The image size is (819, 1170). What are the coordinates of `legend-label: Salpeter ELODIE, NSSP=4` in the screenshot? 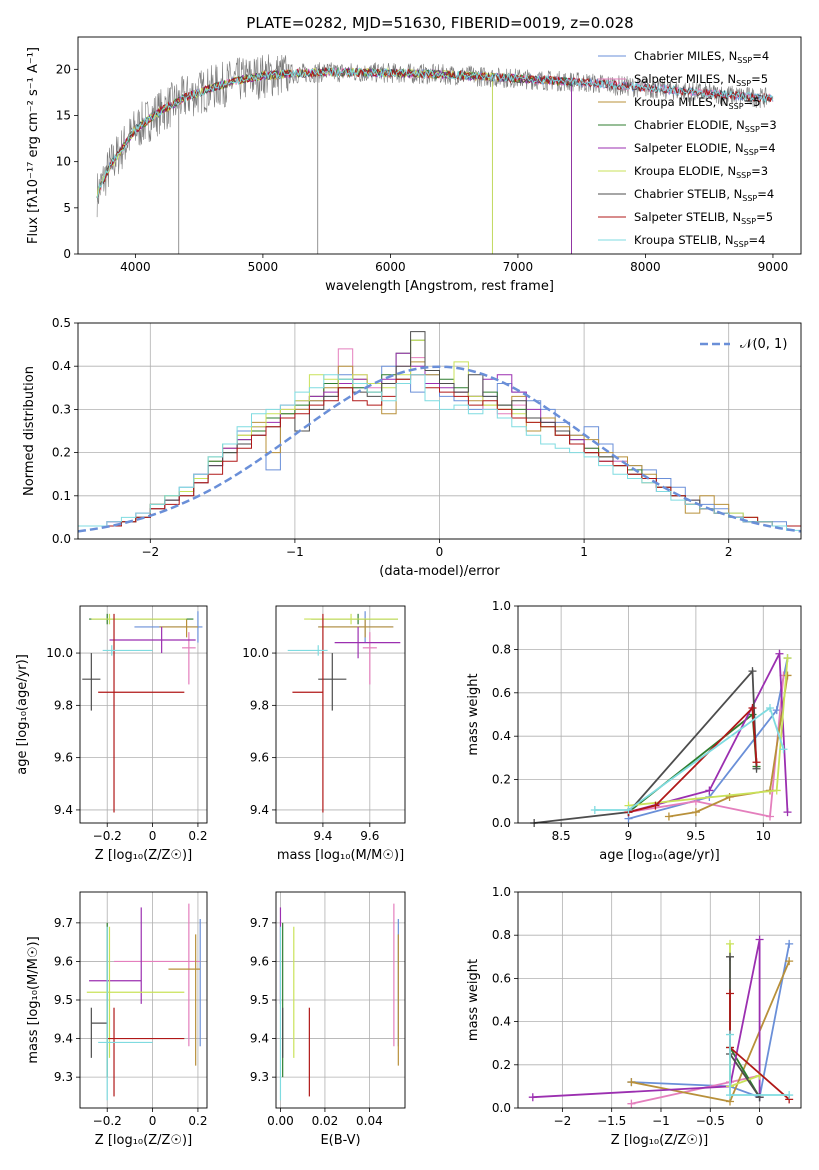 It's located at (705, 149).